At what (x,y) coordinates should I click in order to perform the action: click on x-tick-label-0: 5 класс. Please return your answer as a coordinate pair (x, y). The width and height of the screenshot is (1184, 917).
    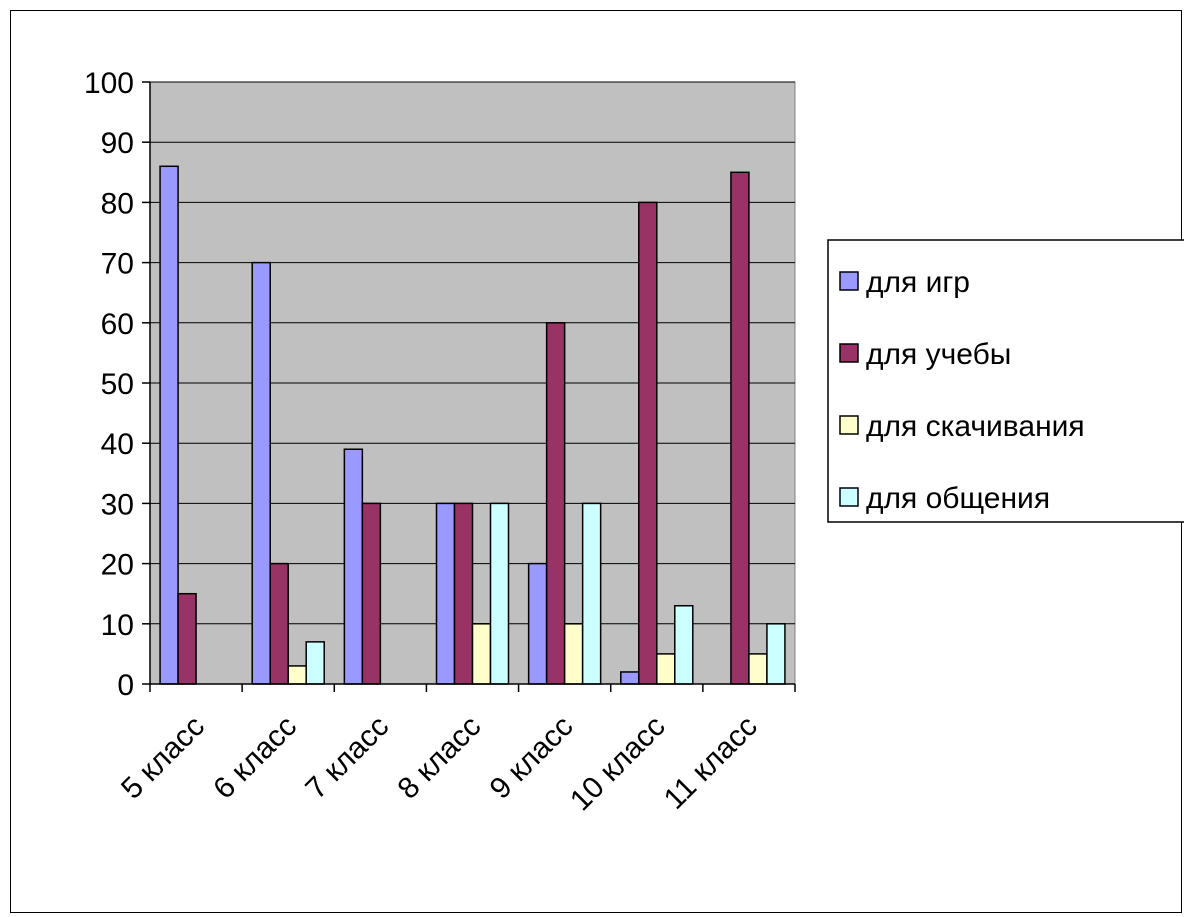
    Looking at the image, I should click on (163, 758).